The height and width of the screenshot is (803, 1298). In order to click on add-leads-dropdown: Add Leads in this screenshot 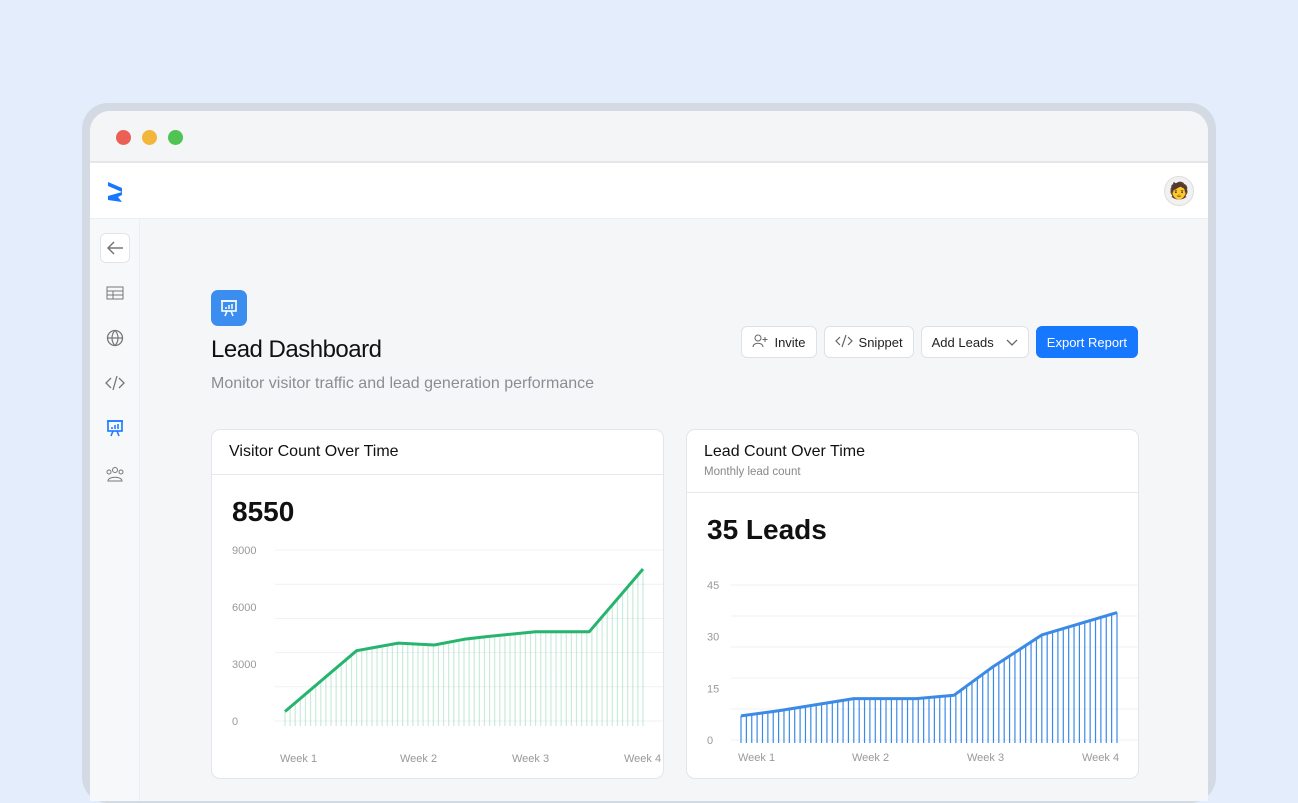, I will do `click(974, 342)`.